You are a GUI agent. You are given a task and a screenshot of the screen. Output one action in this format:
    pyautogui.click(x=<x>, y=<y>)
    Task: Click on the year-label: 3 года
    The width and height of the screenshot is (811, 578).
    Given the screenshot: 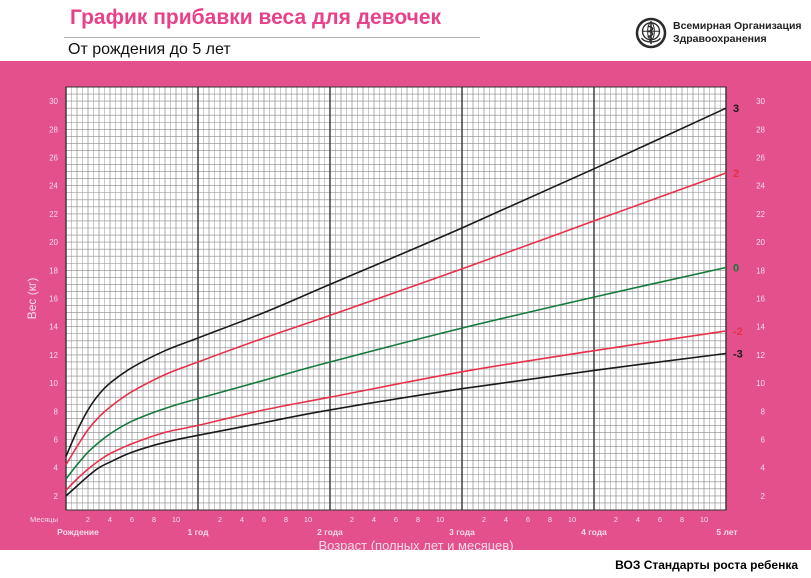 What is the action you would take?
    pyautogui.click(x=462, y=532)
    